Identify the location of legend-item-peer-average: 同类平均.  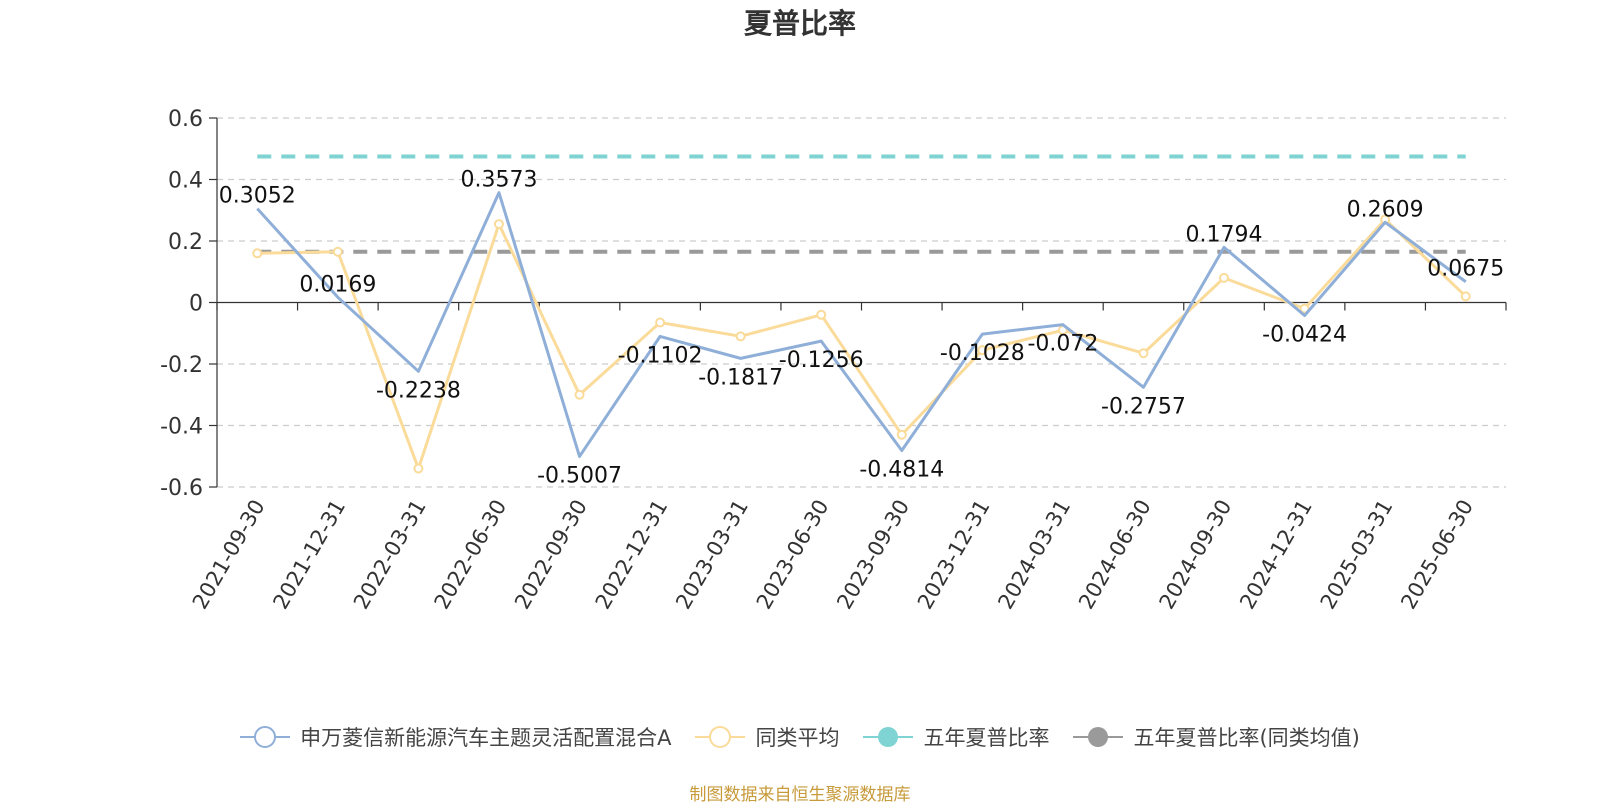
(767, 737).